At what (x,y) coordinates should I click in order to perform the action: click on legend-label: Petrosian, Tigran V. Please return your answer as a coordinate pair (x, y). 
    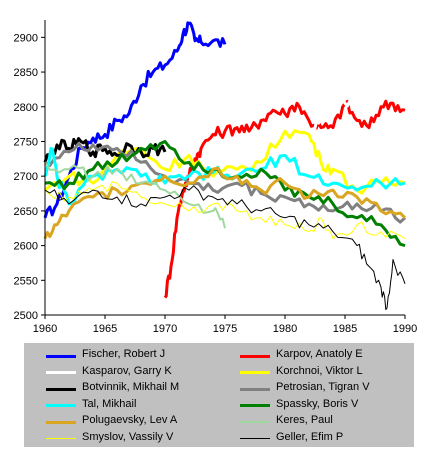
    Looking at the image, I should click on (323, 387).